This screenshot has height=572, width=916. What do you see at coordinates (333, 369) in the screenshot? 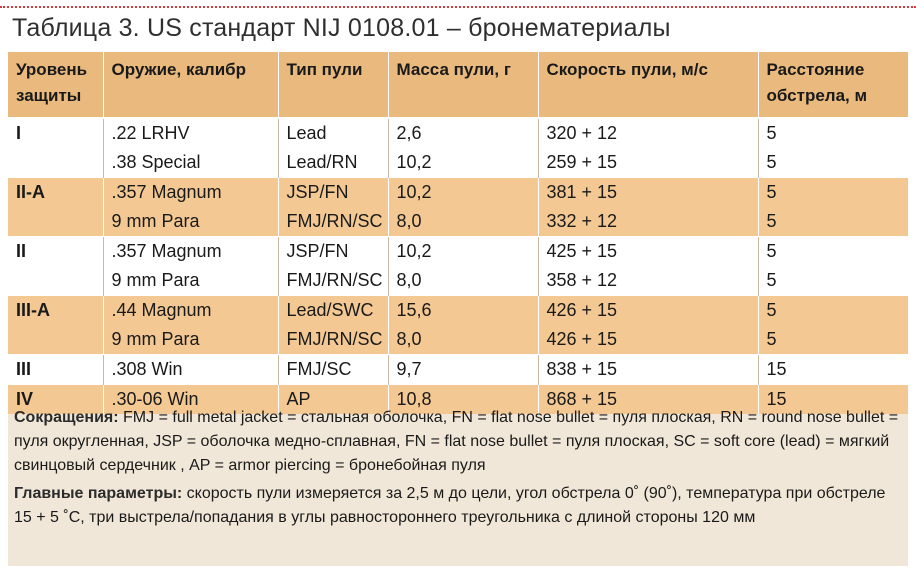
I see `cell-bullet-type: FMJ/SC` at bounding box center [333, 369].